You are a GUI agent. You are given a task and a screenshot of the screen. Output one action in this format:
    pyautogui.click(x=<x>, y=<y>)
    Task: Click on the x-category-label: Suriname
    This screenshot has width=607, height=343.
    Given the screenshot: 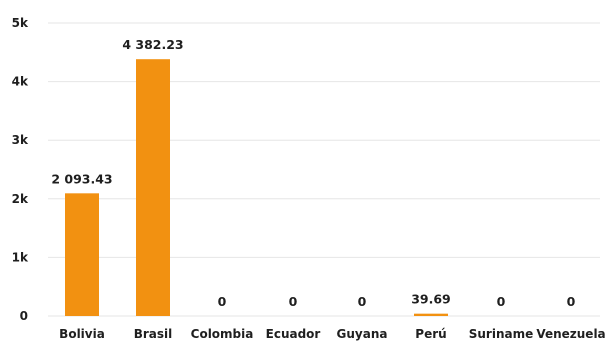 What is the action you would take?
    pyautogui.click(x=501, y=334)
    